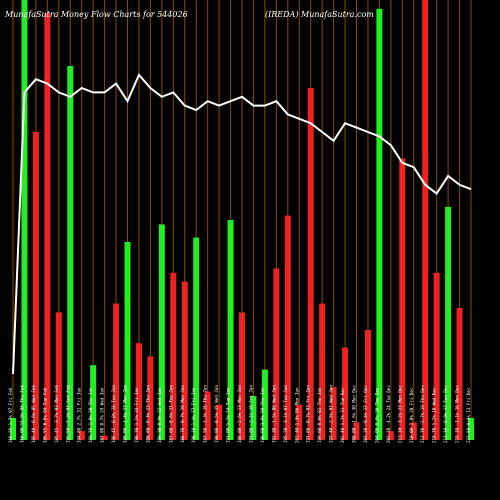  I want to click on x-tick-label: 193.80 -2.1% 10 Fri Jan, so click(250, 414).